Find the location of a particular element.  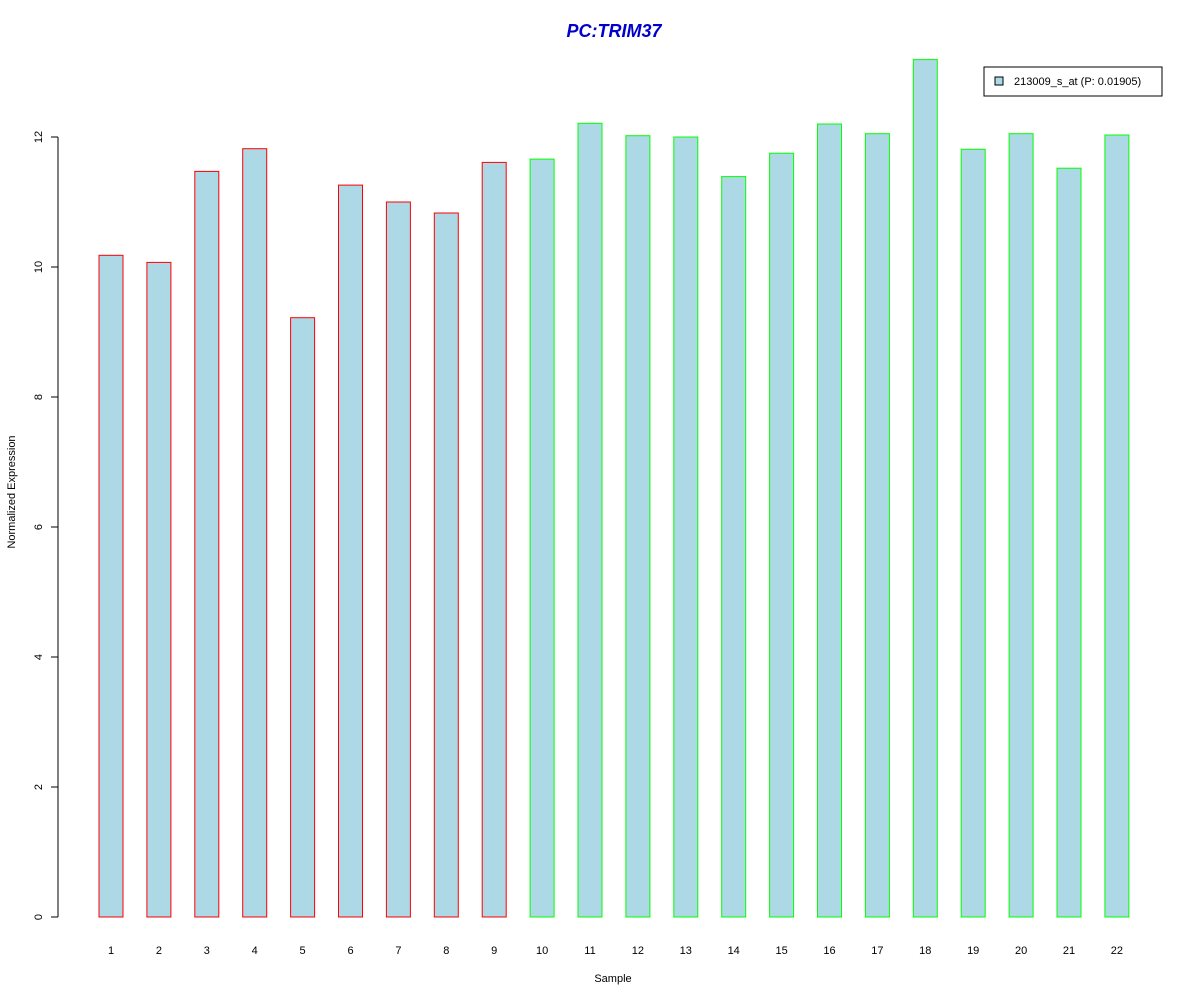

legend-swatch is located at coordinates (999, 81).